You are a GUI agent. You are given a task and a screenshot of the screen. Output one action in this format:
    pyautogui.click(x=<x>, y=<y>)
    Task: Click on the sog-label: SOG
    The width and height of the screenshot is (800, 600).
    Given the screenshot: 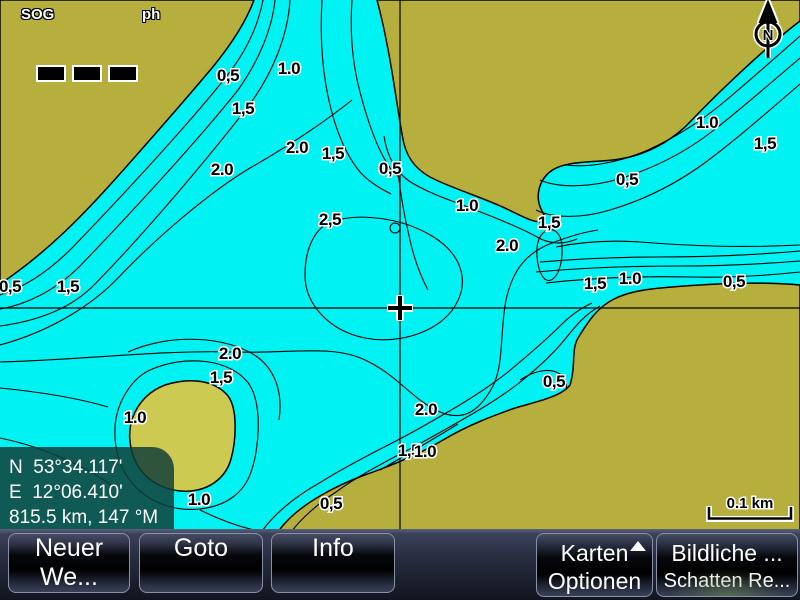 What is the action you would take?
    pyautogui.click(x=38, y=14)
    